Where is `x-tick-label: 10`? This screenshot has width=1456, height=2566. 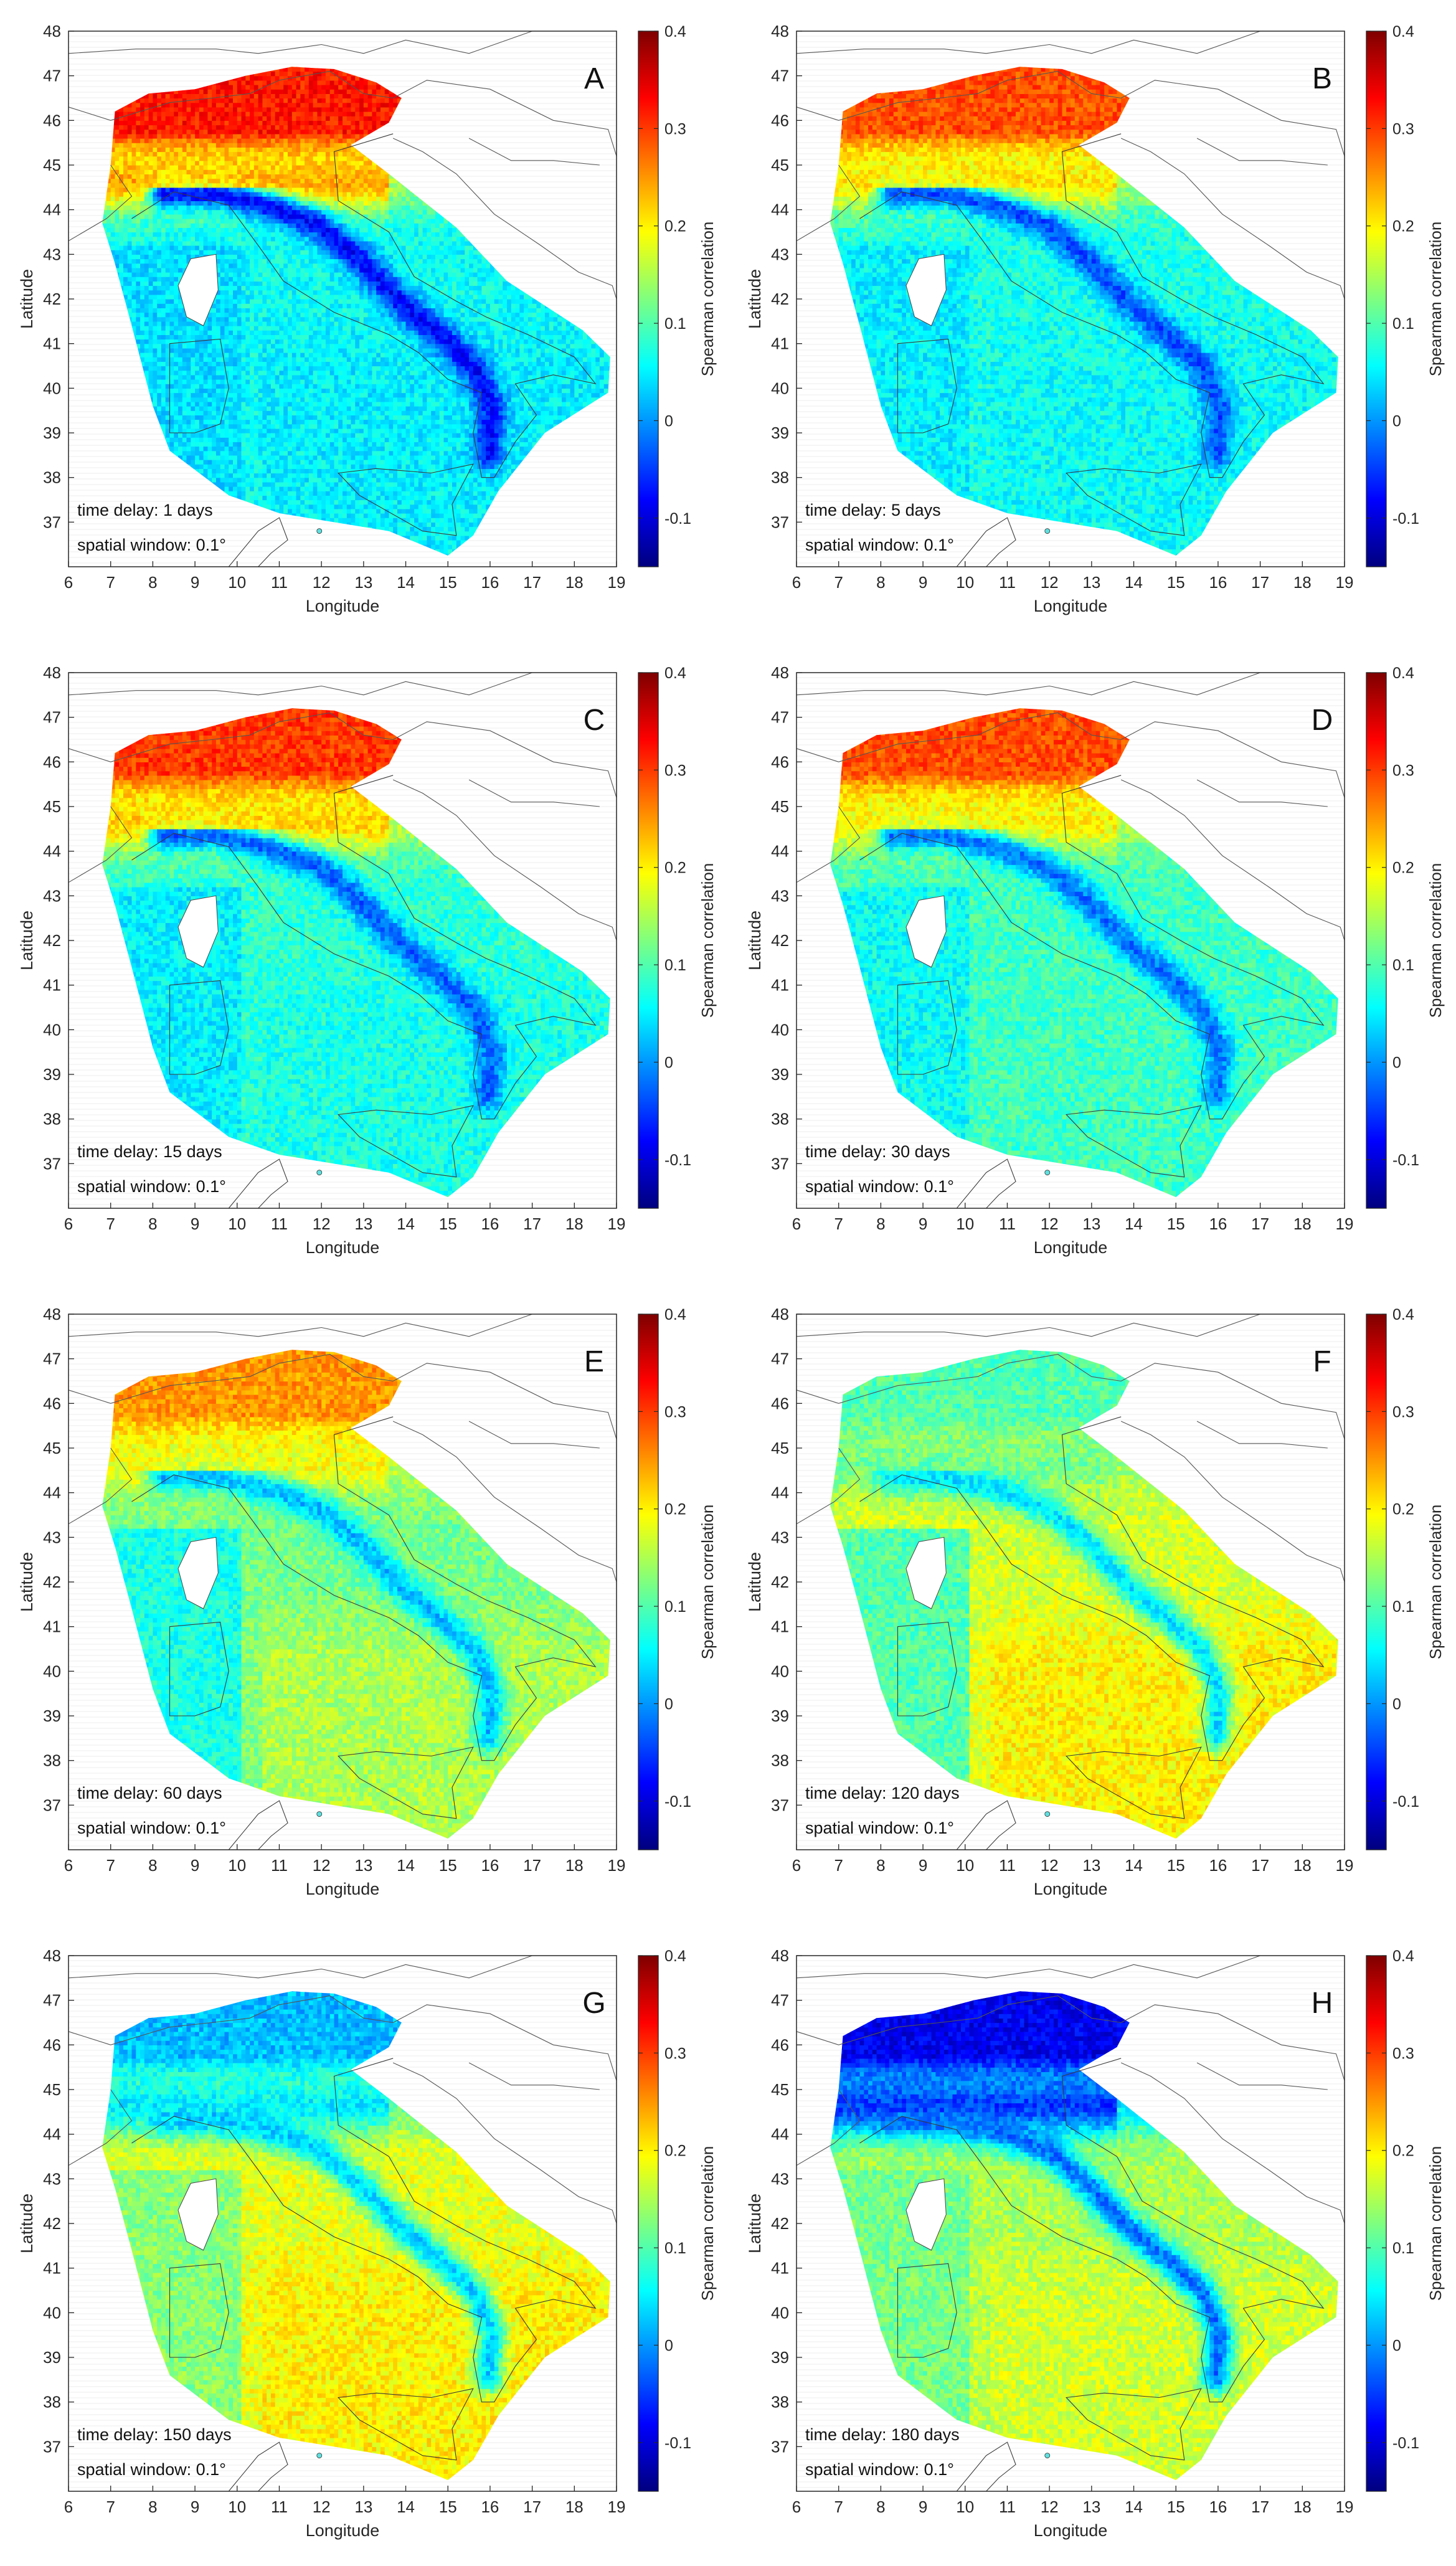 x-tick-label: 10 is located at coordinates (237, 582).